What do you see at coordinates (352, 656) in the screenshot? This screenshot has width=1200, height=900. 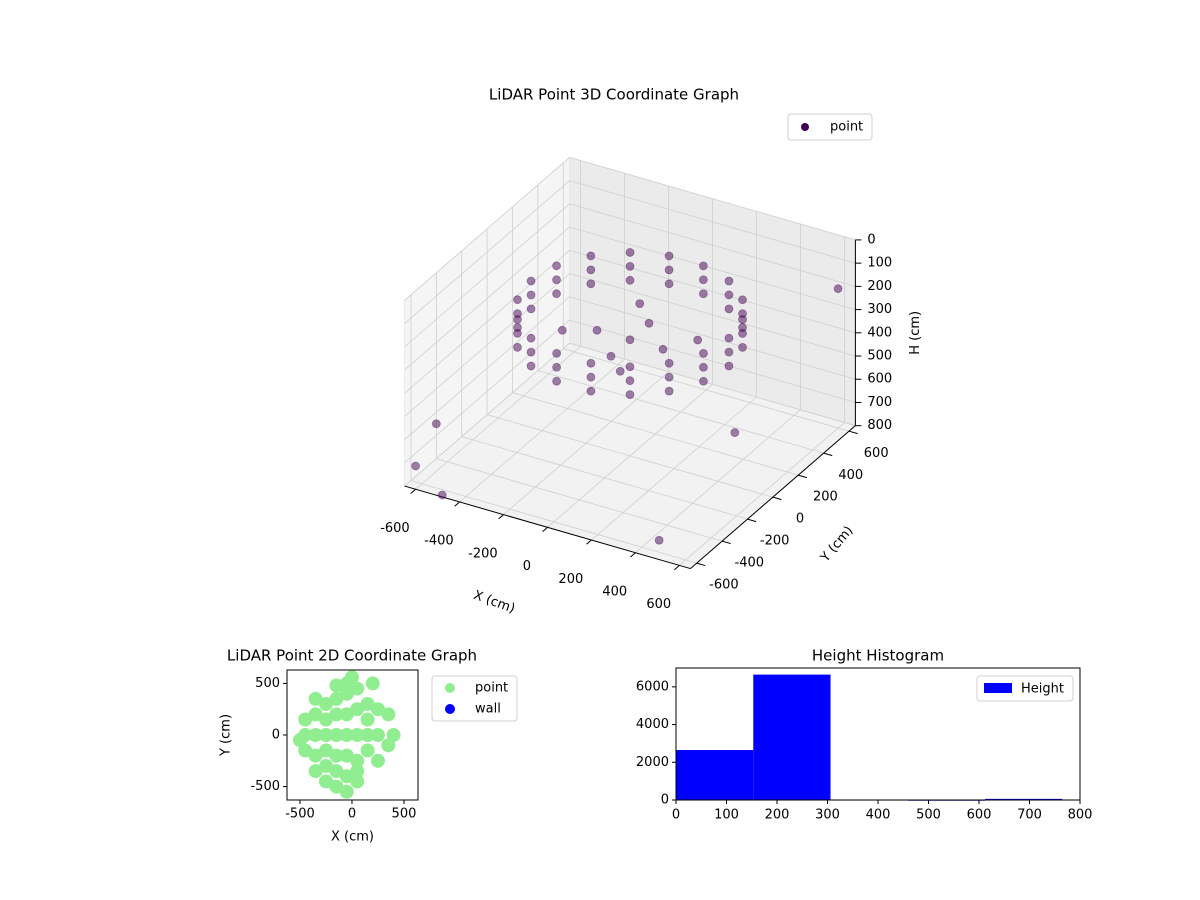 I see `chart-title: LiDAR Point 2D Coordinate Graph` at bounding box center [352, 656].